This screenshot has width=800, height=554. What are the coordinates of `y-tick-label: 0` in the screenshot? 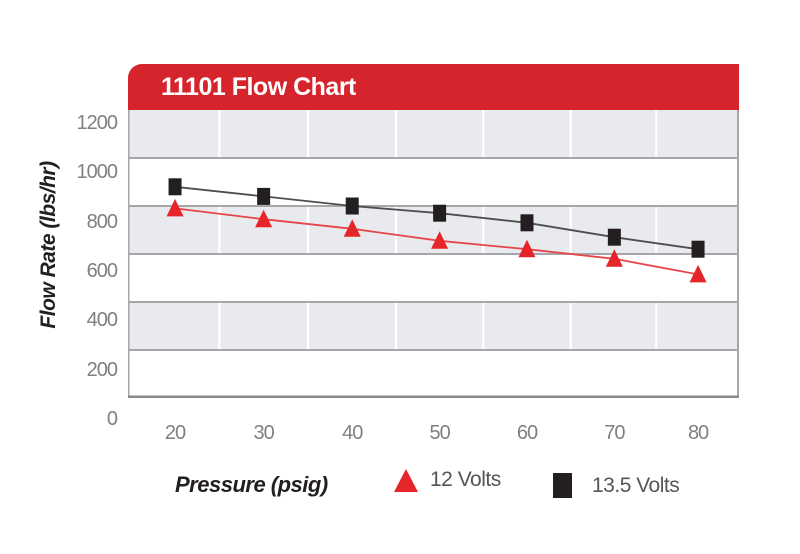 It's located at (112, 419).